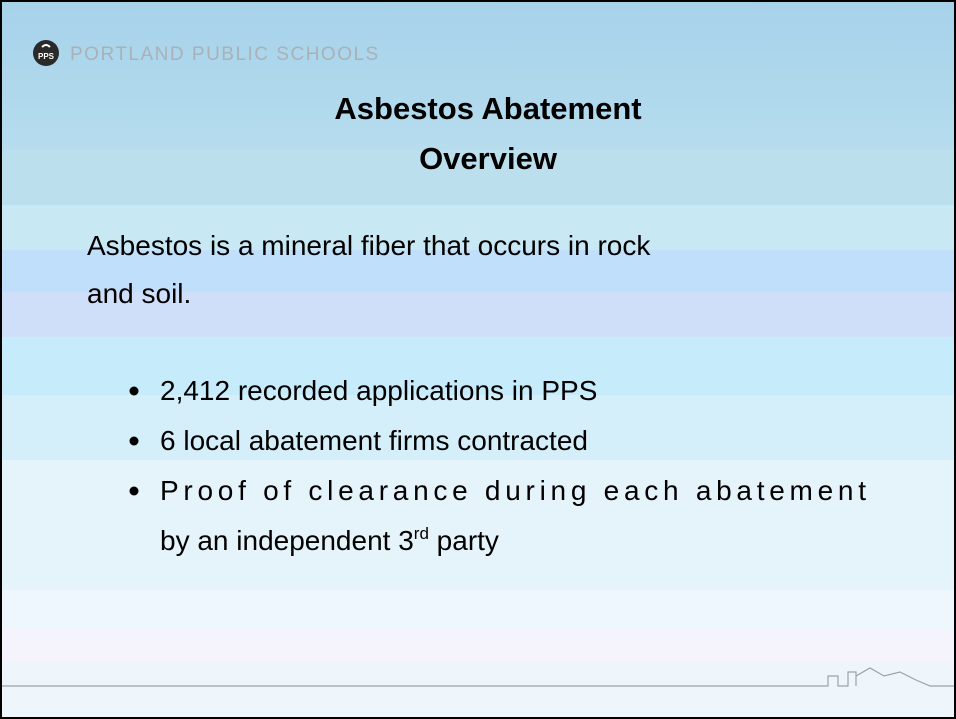  I want to click on organization-name: PORTLAND PUBLIC SCHOOLS, so click(225, 54).